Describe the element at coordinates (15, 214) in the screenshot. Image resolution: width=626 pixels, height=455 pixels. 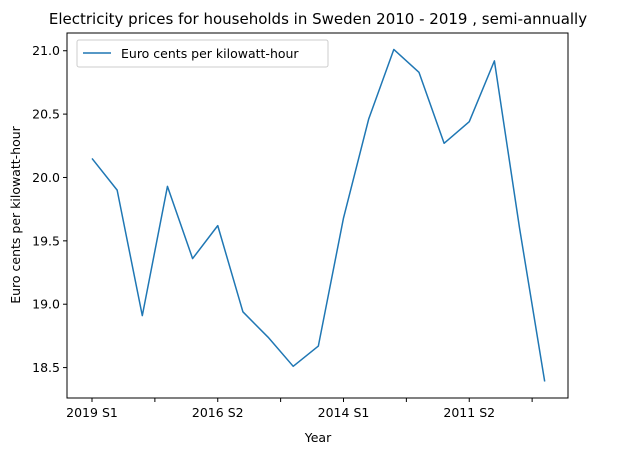
I see `y-axis-label: Euro cents per kilowatt-hour` at that location.